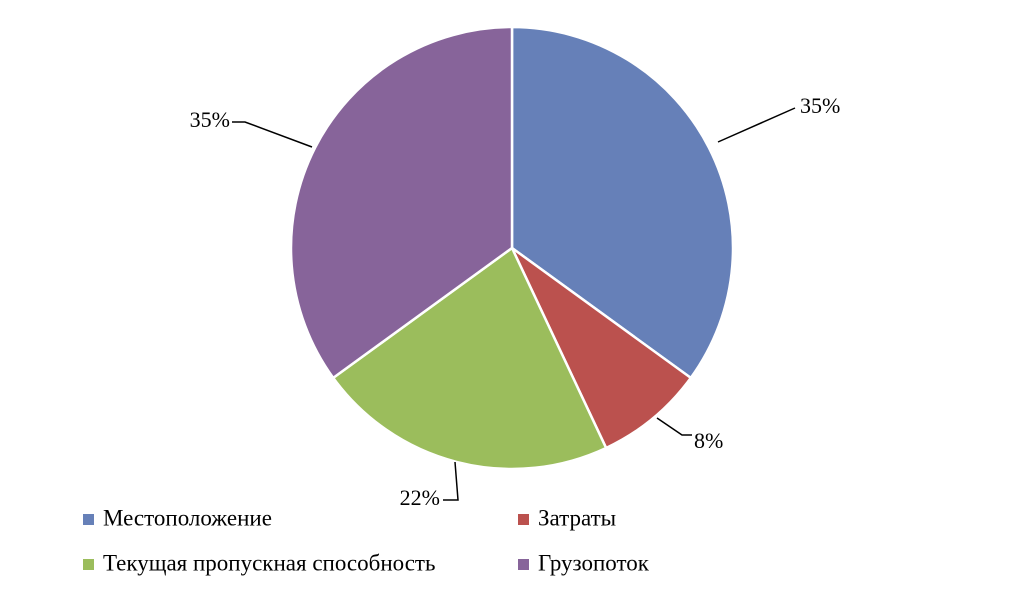 The height and width of the screenshot is (597, 1024). Describe the element at coordinates (269, 562) in the screenshot. I see `legend-label-3: Текущая пропускная способность` at that location.